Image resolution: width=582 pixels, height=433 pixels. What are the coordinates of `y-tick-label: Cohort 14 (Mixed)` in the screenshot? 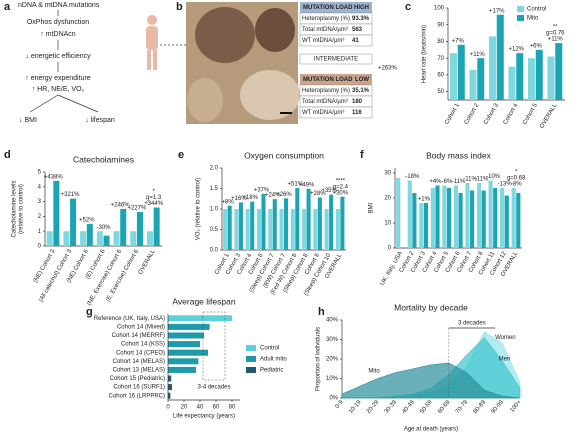 It's located at (141, 327).